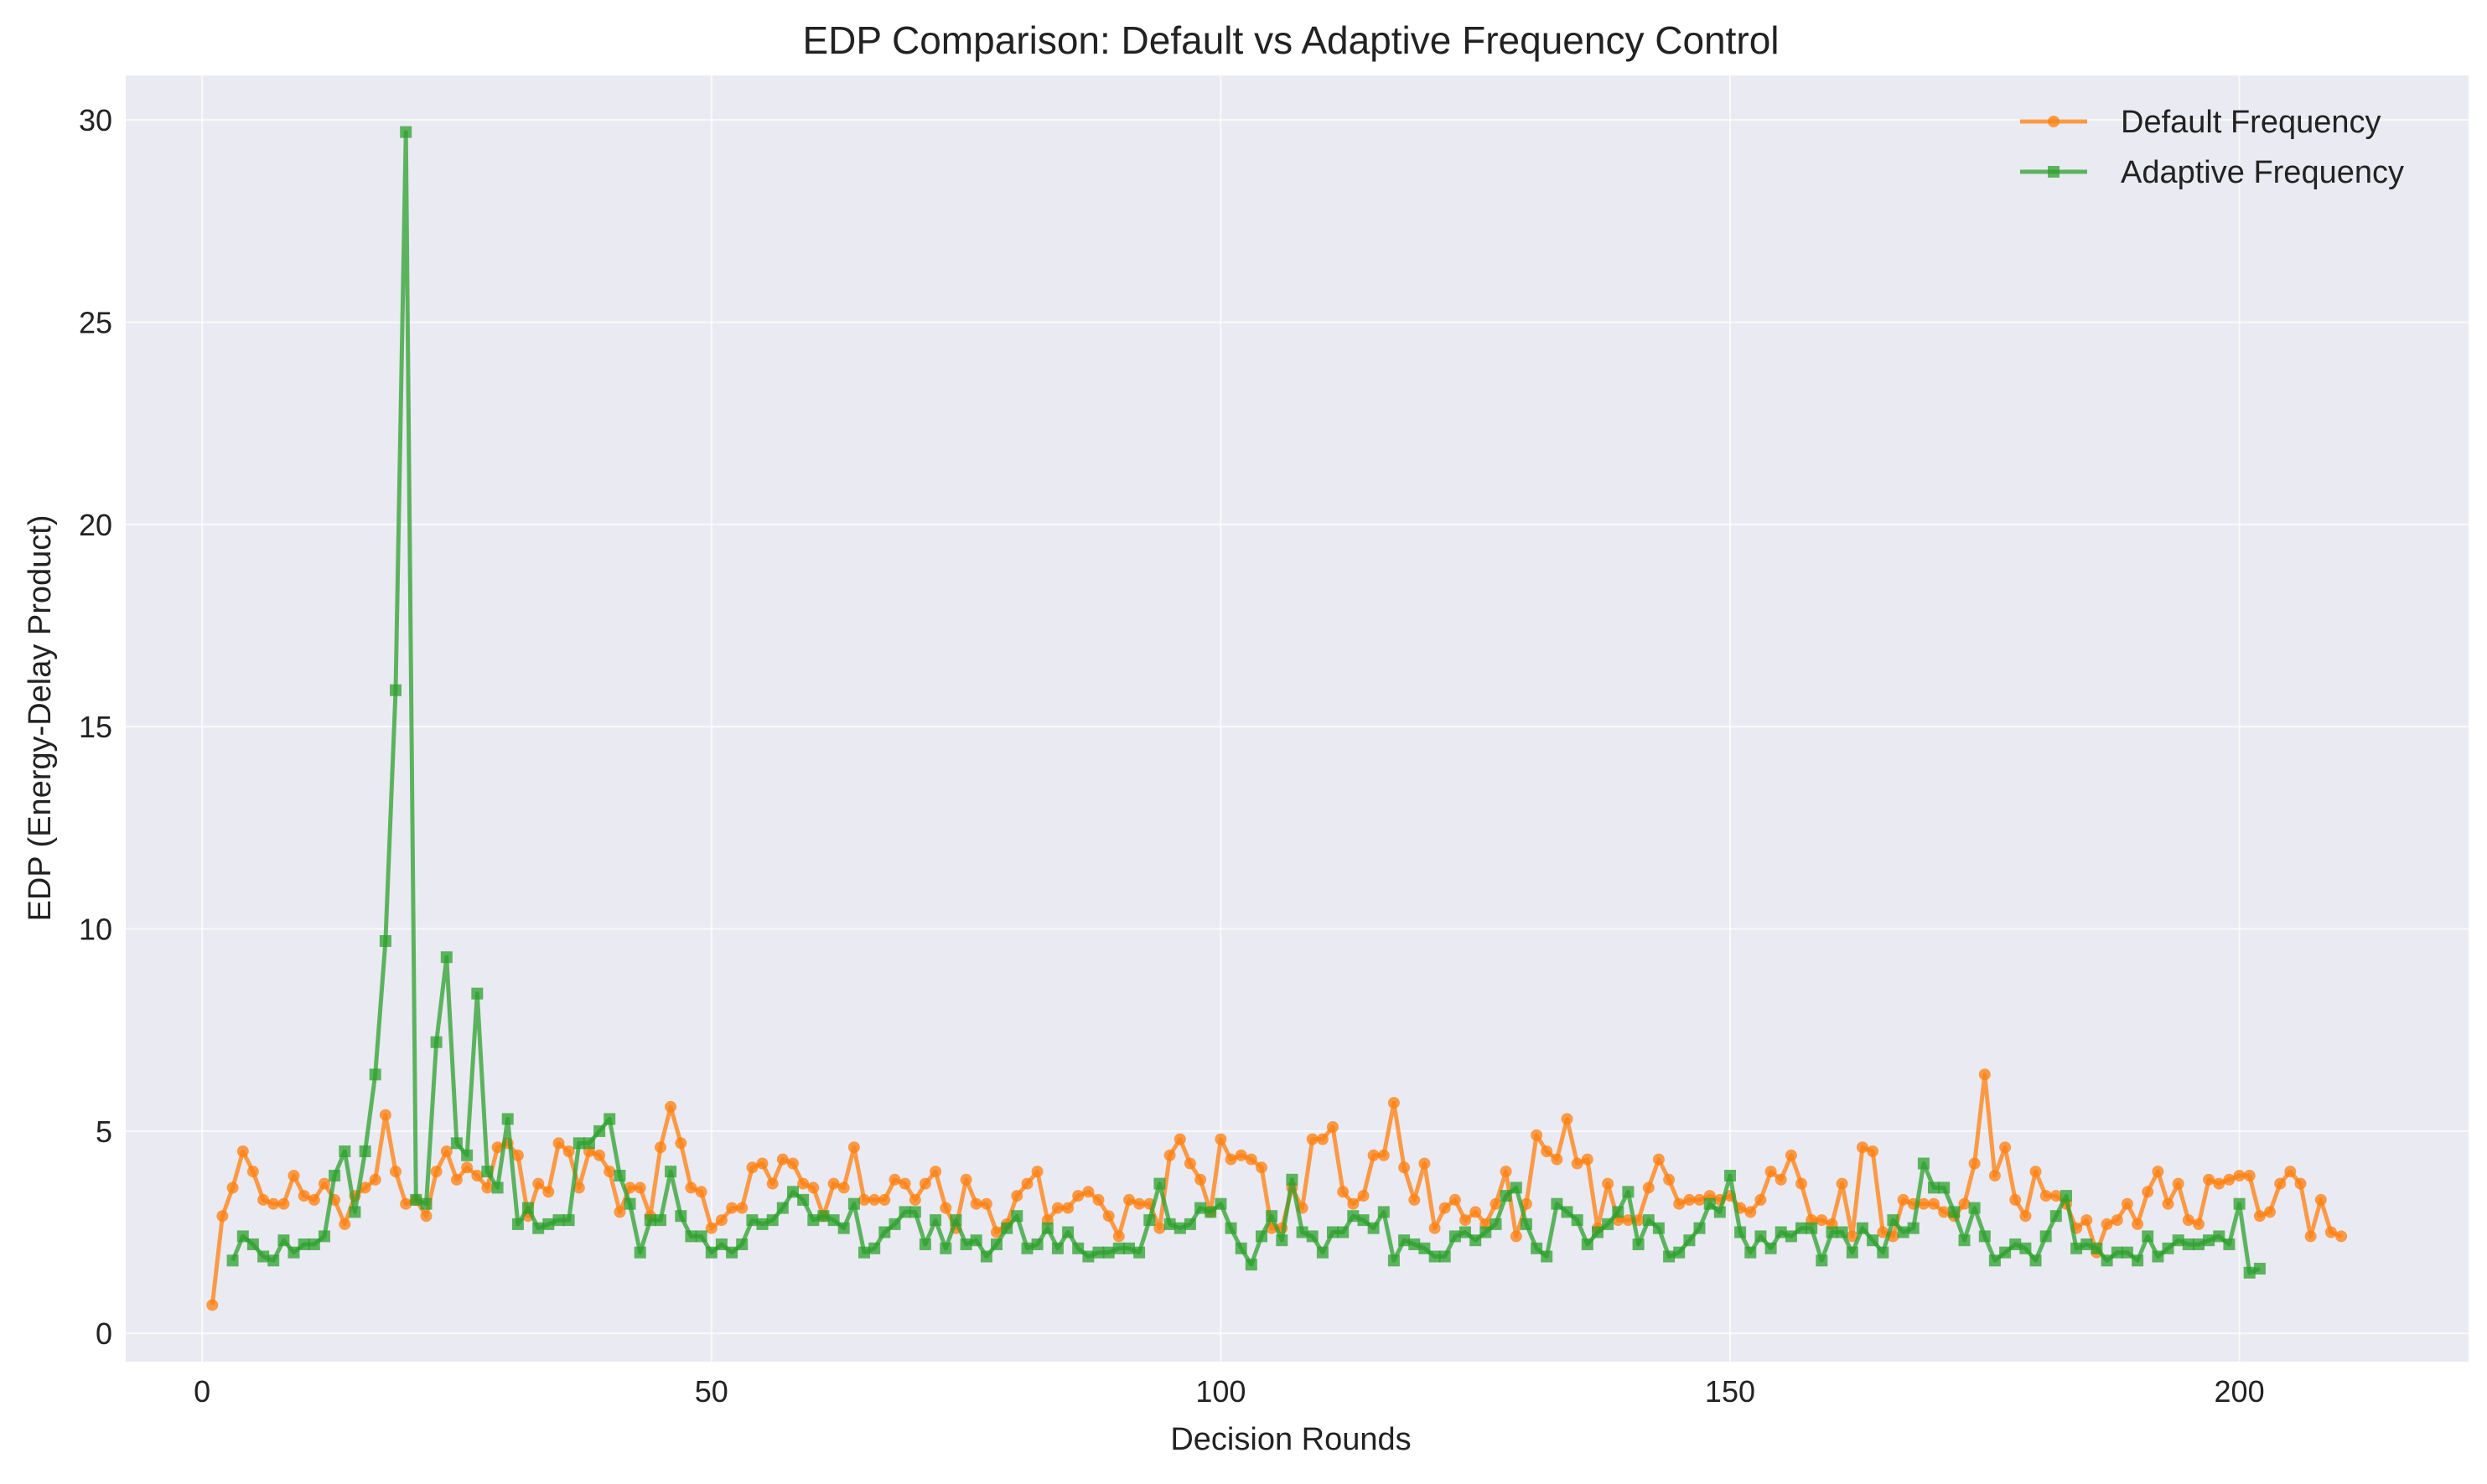 The height and width of the screenshot is (1484, 2487). I want to click on y-tick-label: 10, so click(95, 930).